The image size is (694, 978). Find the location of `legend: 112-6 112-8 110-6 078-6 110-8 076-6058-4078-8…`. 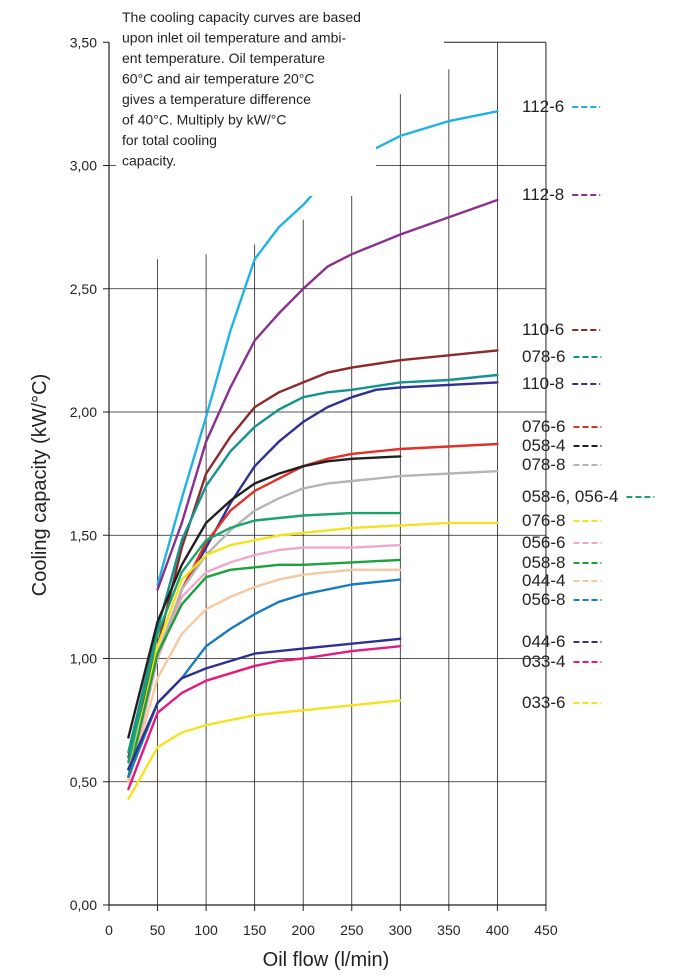

legend: 112-6 112-8 110-6 078-6 110-8 076-6058-4078-8… is located at coordinates (588, 404).